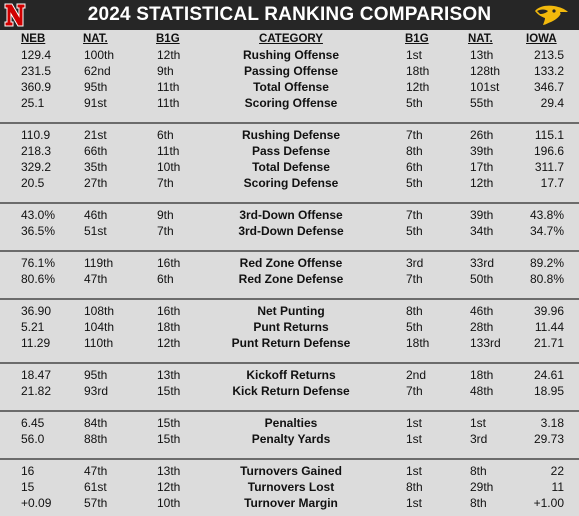 The image size is (579, 516). I want to click on nebraska-n-logo, so click(15, 15).